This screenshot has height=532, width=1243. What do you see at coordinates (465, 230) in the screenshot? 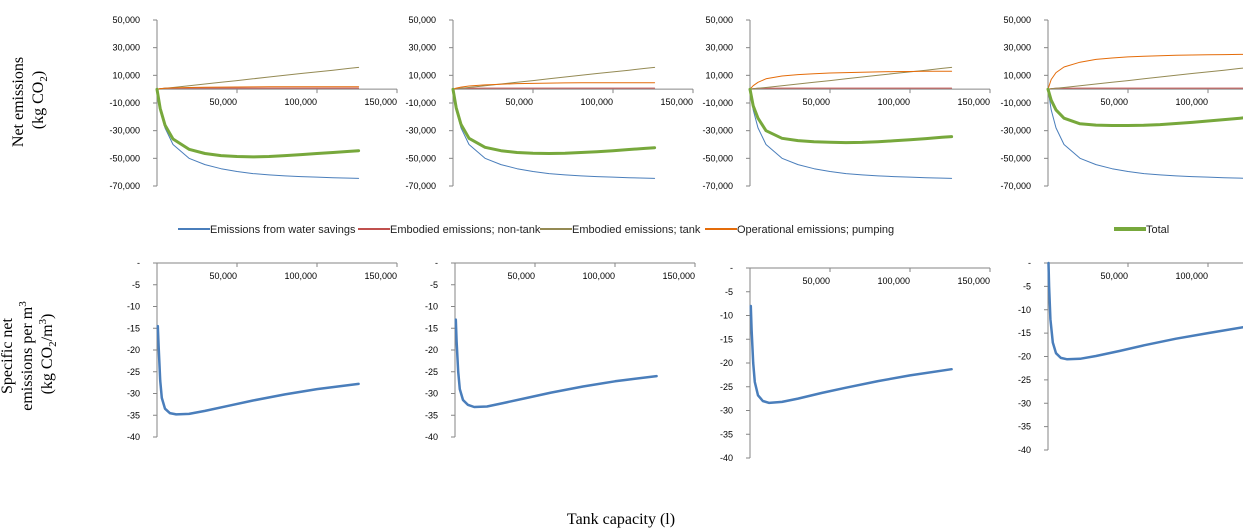
I see `legend-label-embodied-non-tank: Embodied emissions; non-tank` at bounding box center [465, 230].